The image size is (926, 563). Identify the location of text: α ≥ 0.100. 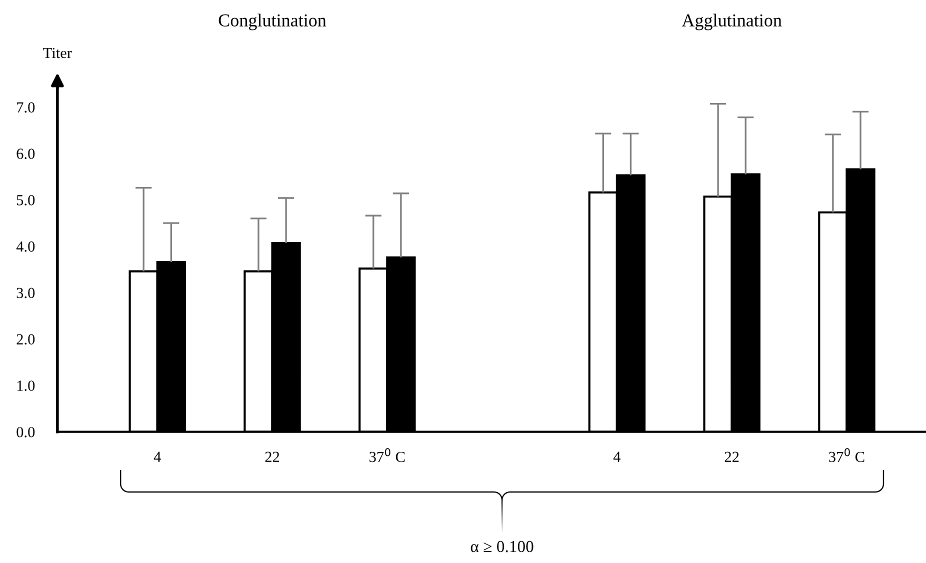
(502, 546).